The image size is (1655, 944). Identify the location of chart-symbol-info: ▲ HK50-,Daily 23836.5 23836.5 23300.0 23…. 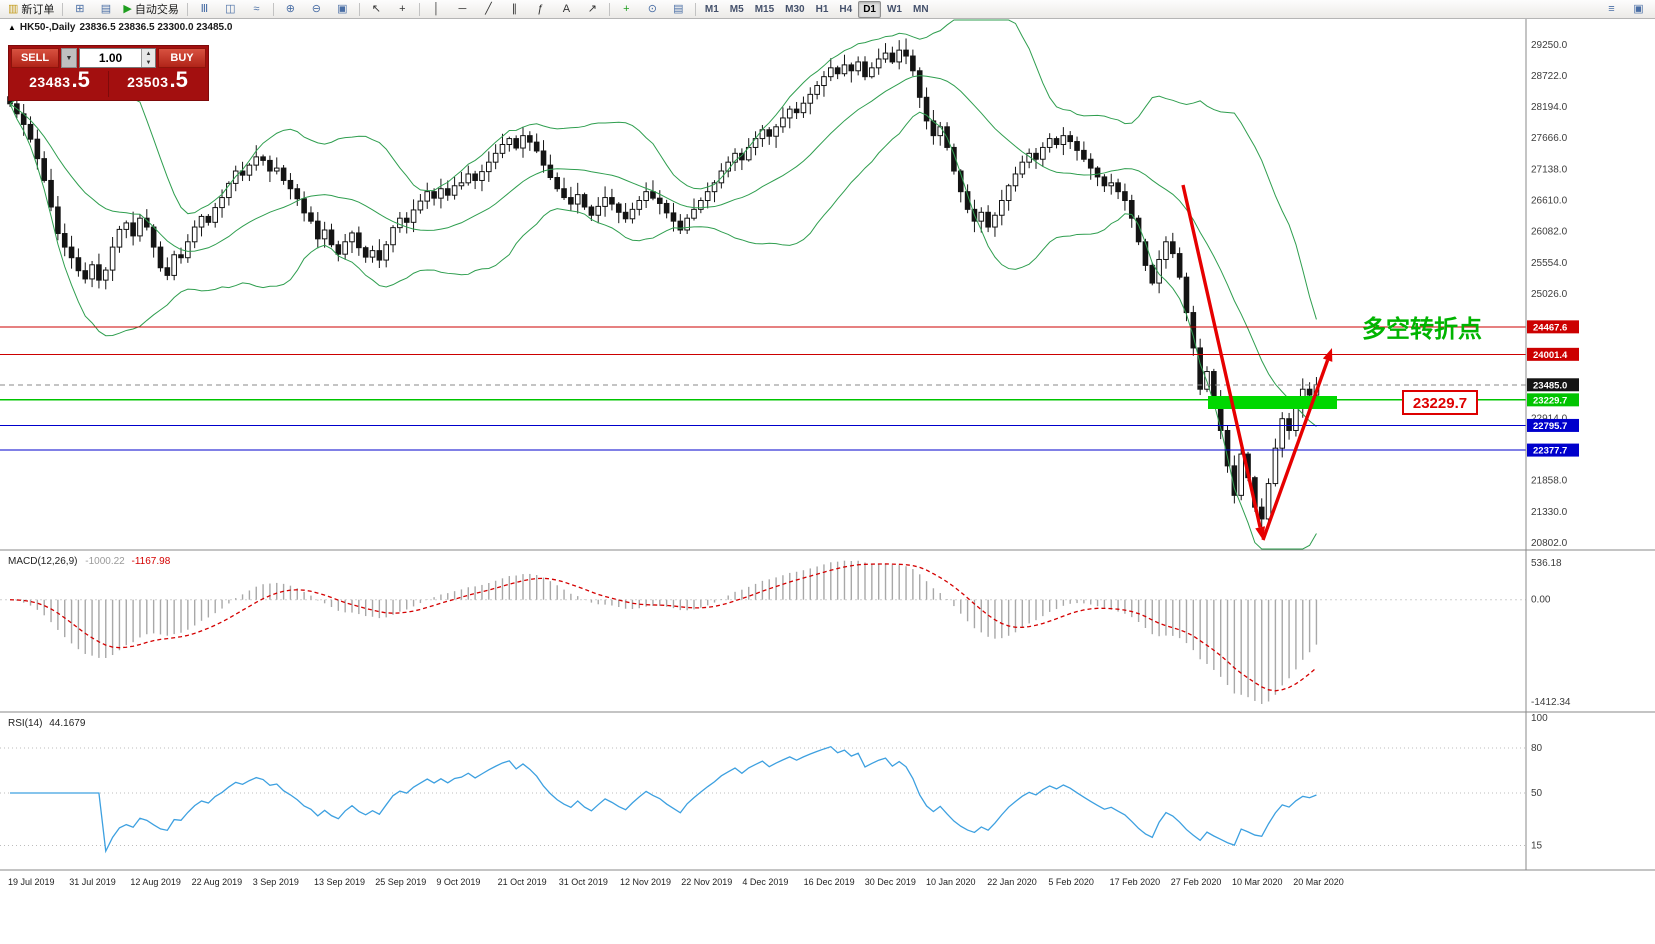
(120, 27).